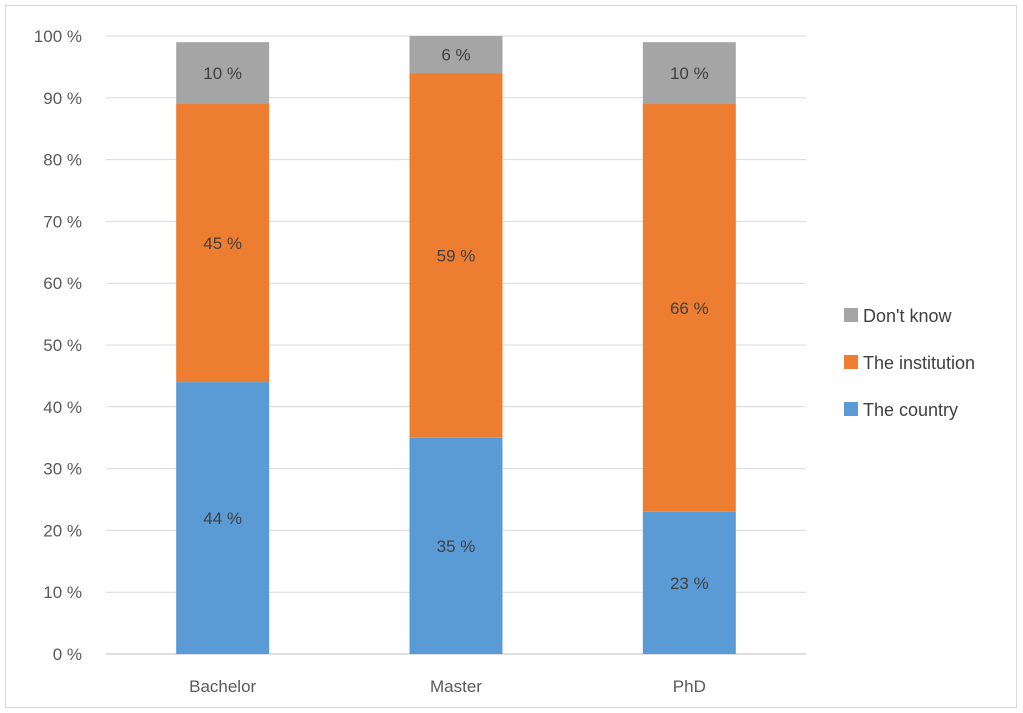 The height and width of the screenshot is (713, 1023). Describe the element at coordinates (62, 469) in the screenshot. I see `y-tick-label: 30 %` at that location.